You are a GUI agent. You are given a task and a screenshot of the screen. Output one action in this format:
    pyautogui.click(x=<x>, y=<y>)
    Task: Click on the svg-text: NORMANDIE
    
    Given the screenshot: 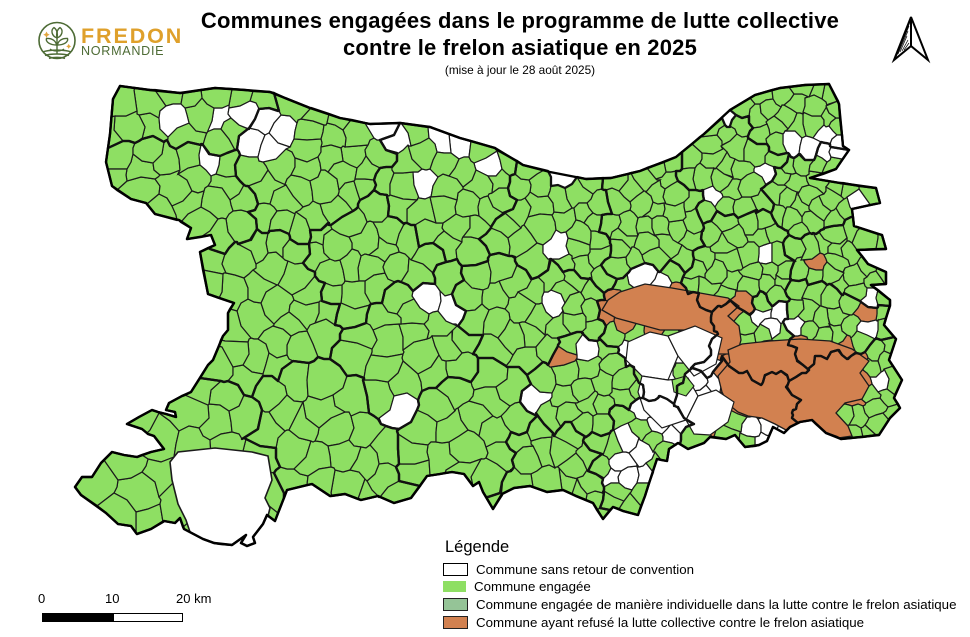 What is the action you would take?
    pyautogui.click(x=122, y=51)
    